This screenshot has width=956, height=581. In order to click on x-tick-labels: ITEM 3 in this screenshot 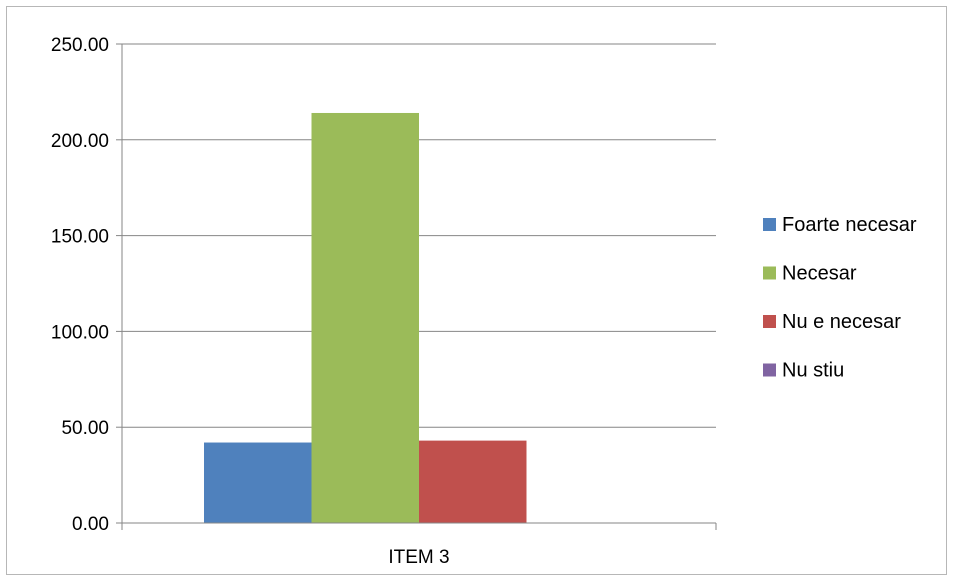, I will do `click(418, 557)`.